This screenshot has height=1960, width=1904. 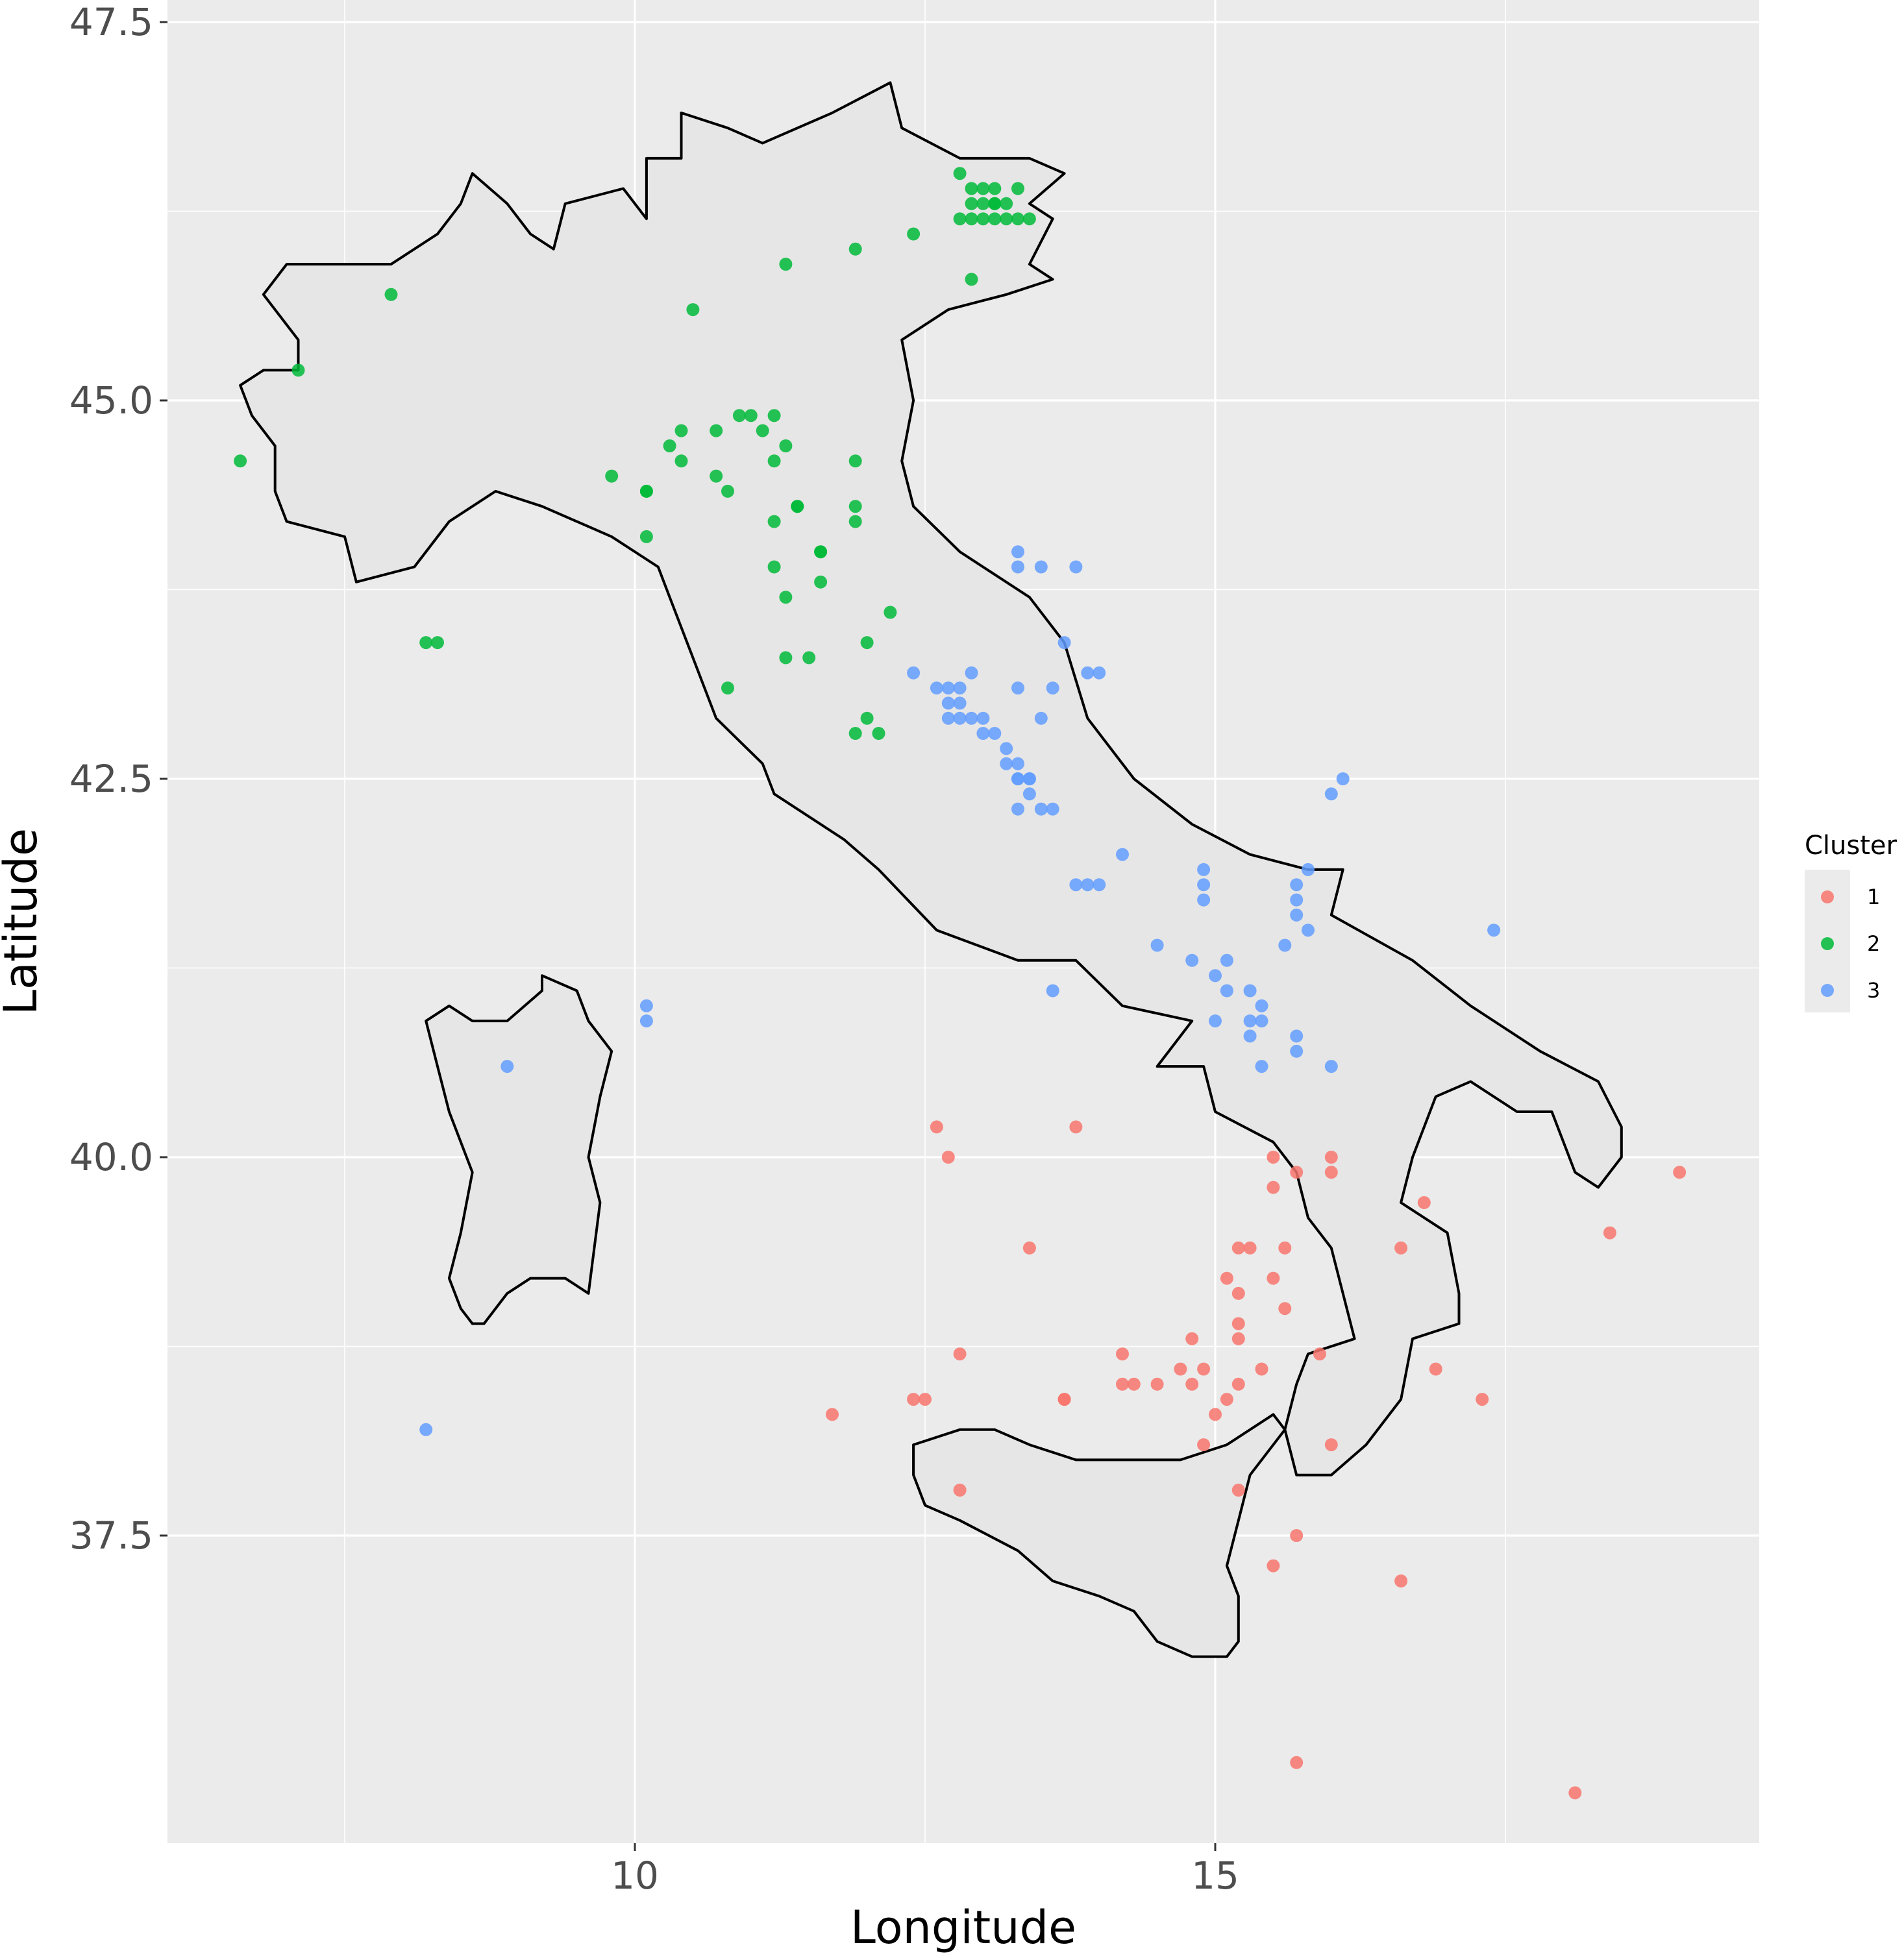 I want to click on y-tick-label-1: 40.0, so click(x=111, y=1157).